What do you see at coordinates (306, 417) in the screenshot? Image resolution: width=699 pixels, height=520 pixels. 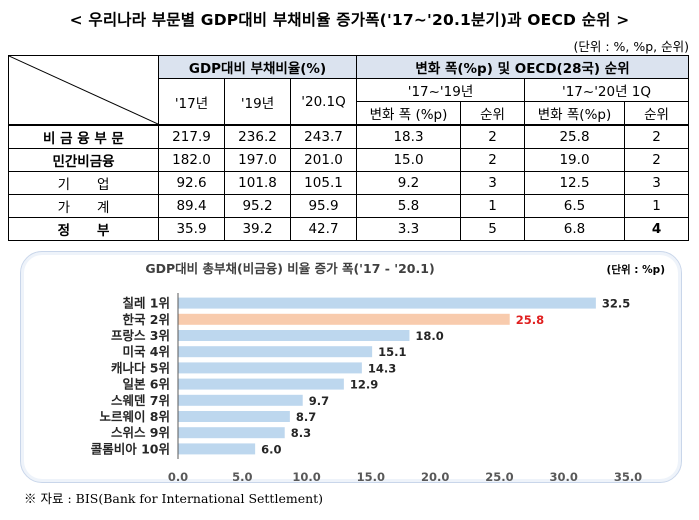 I see `data-label: 8.7` at bounding box center [306, 417].